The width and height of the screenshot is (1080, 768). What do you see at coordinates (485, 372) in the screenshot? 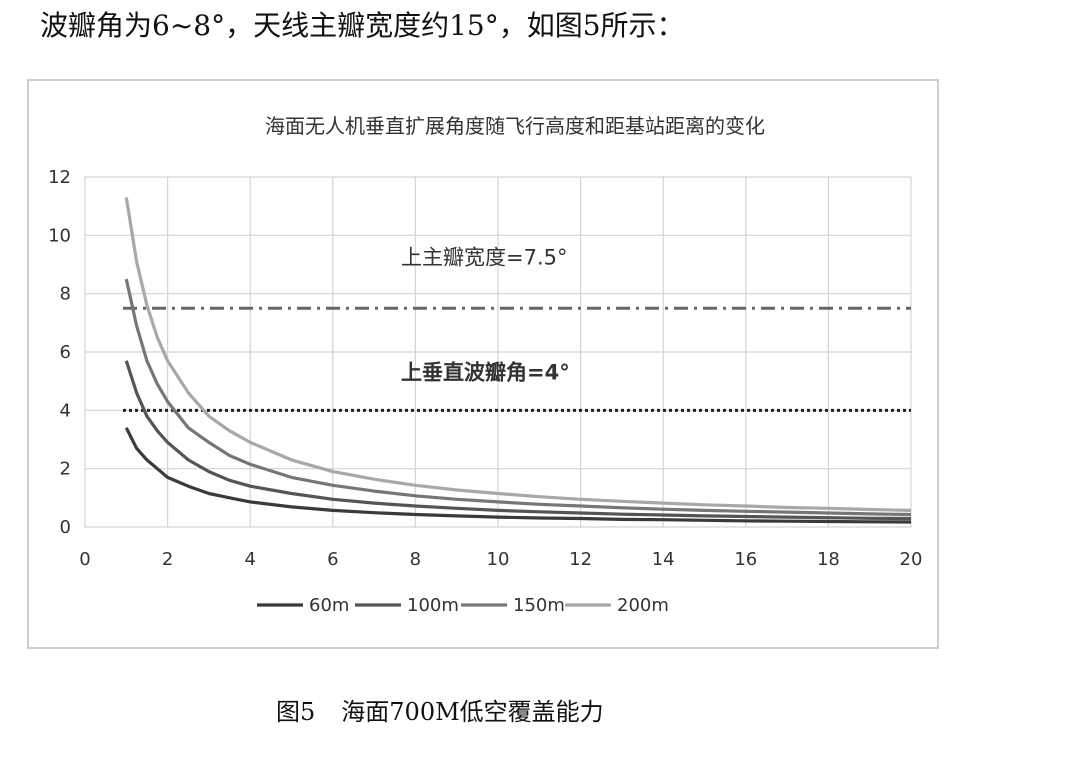
I see `reference-line-label: 上垂直波瓣角=4°` at bounding box center [485, 372].